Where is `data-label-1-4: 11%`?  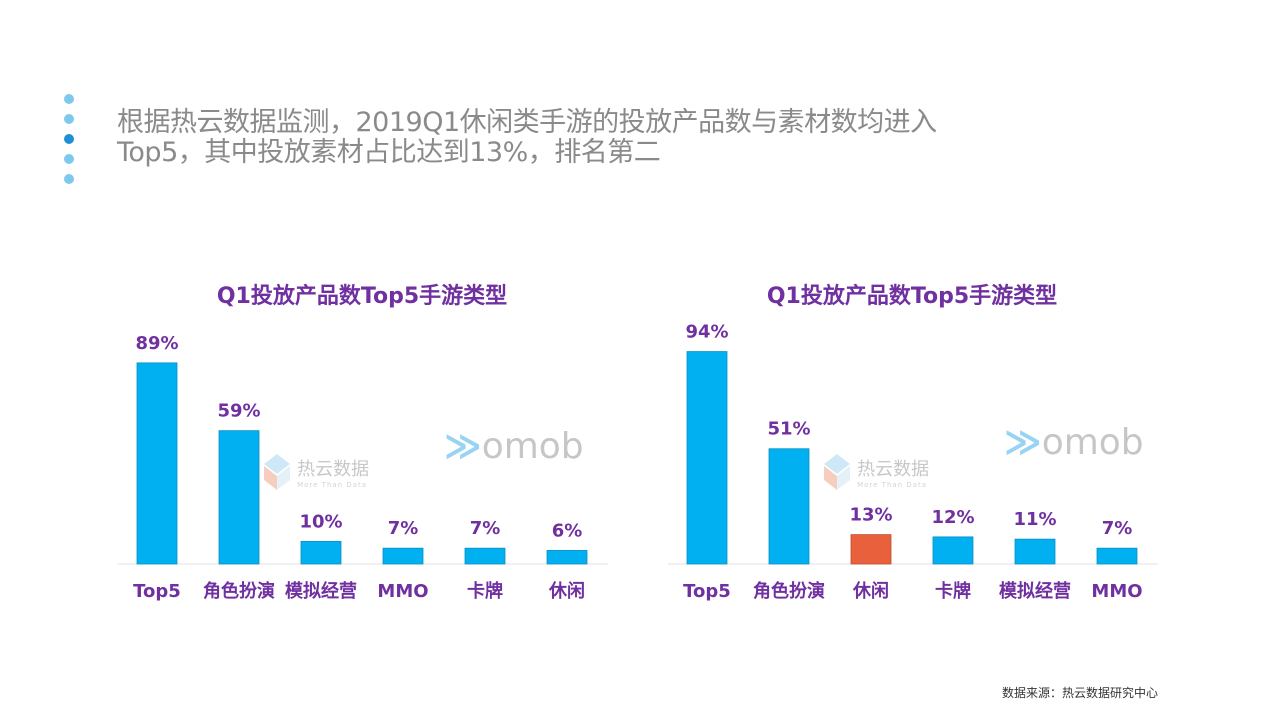
data-label-1-4: 11% is located at coordinates (1034, 519).